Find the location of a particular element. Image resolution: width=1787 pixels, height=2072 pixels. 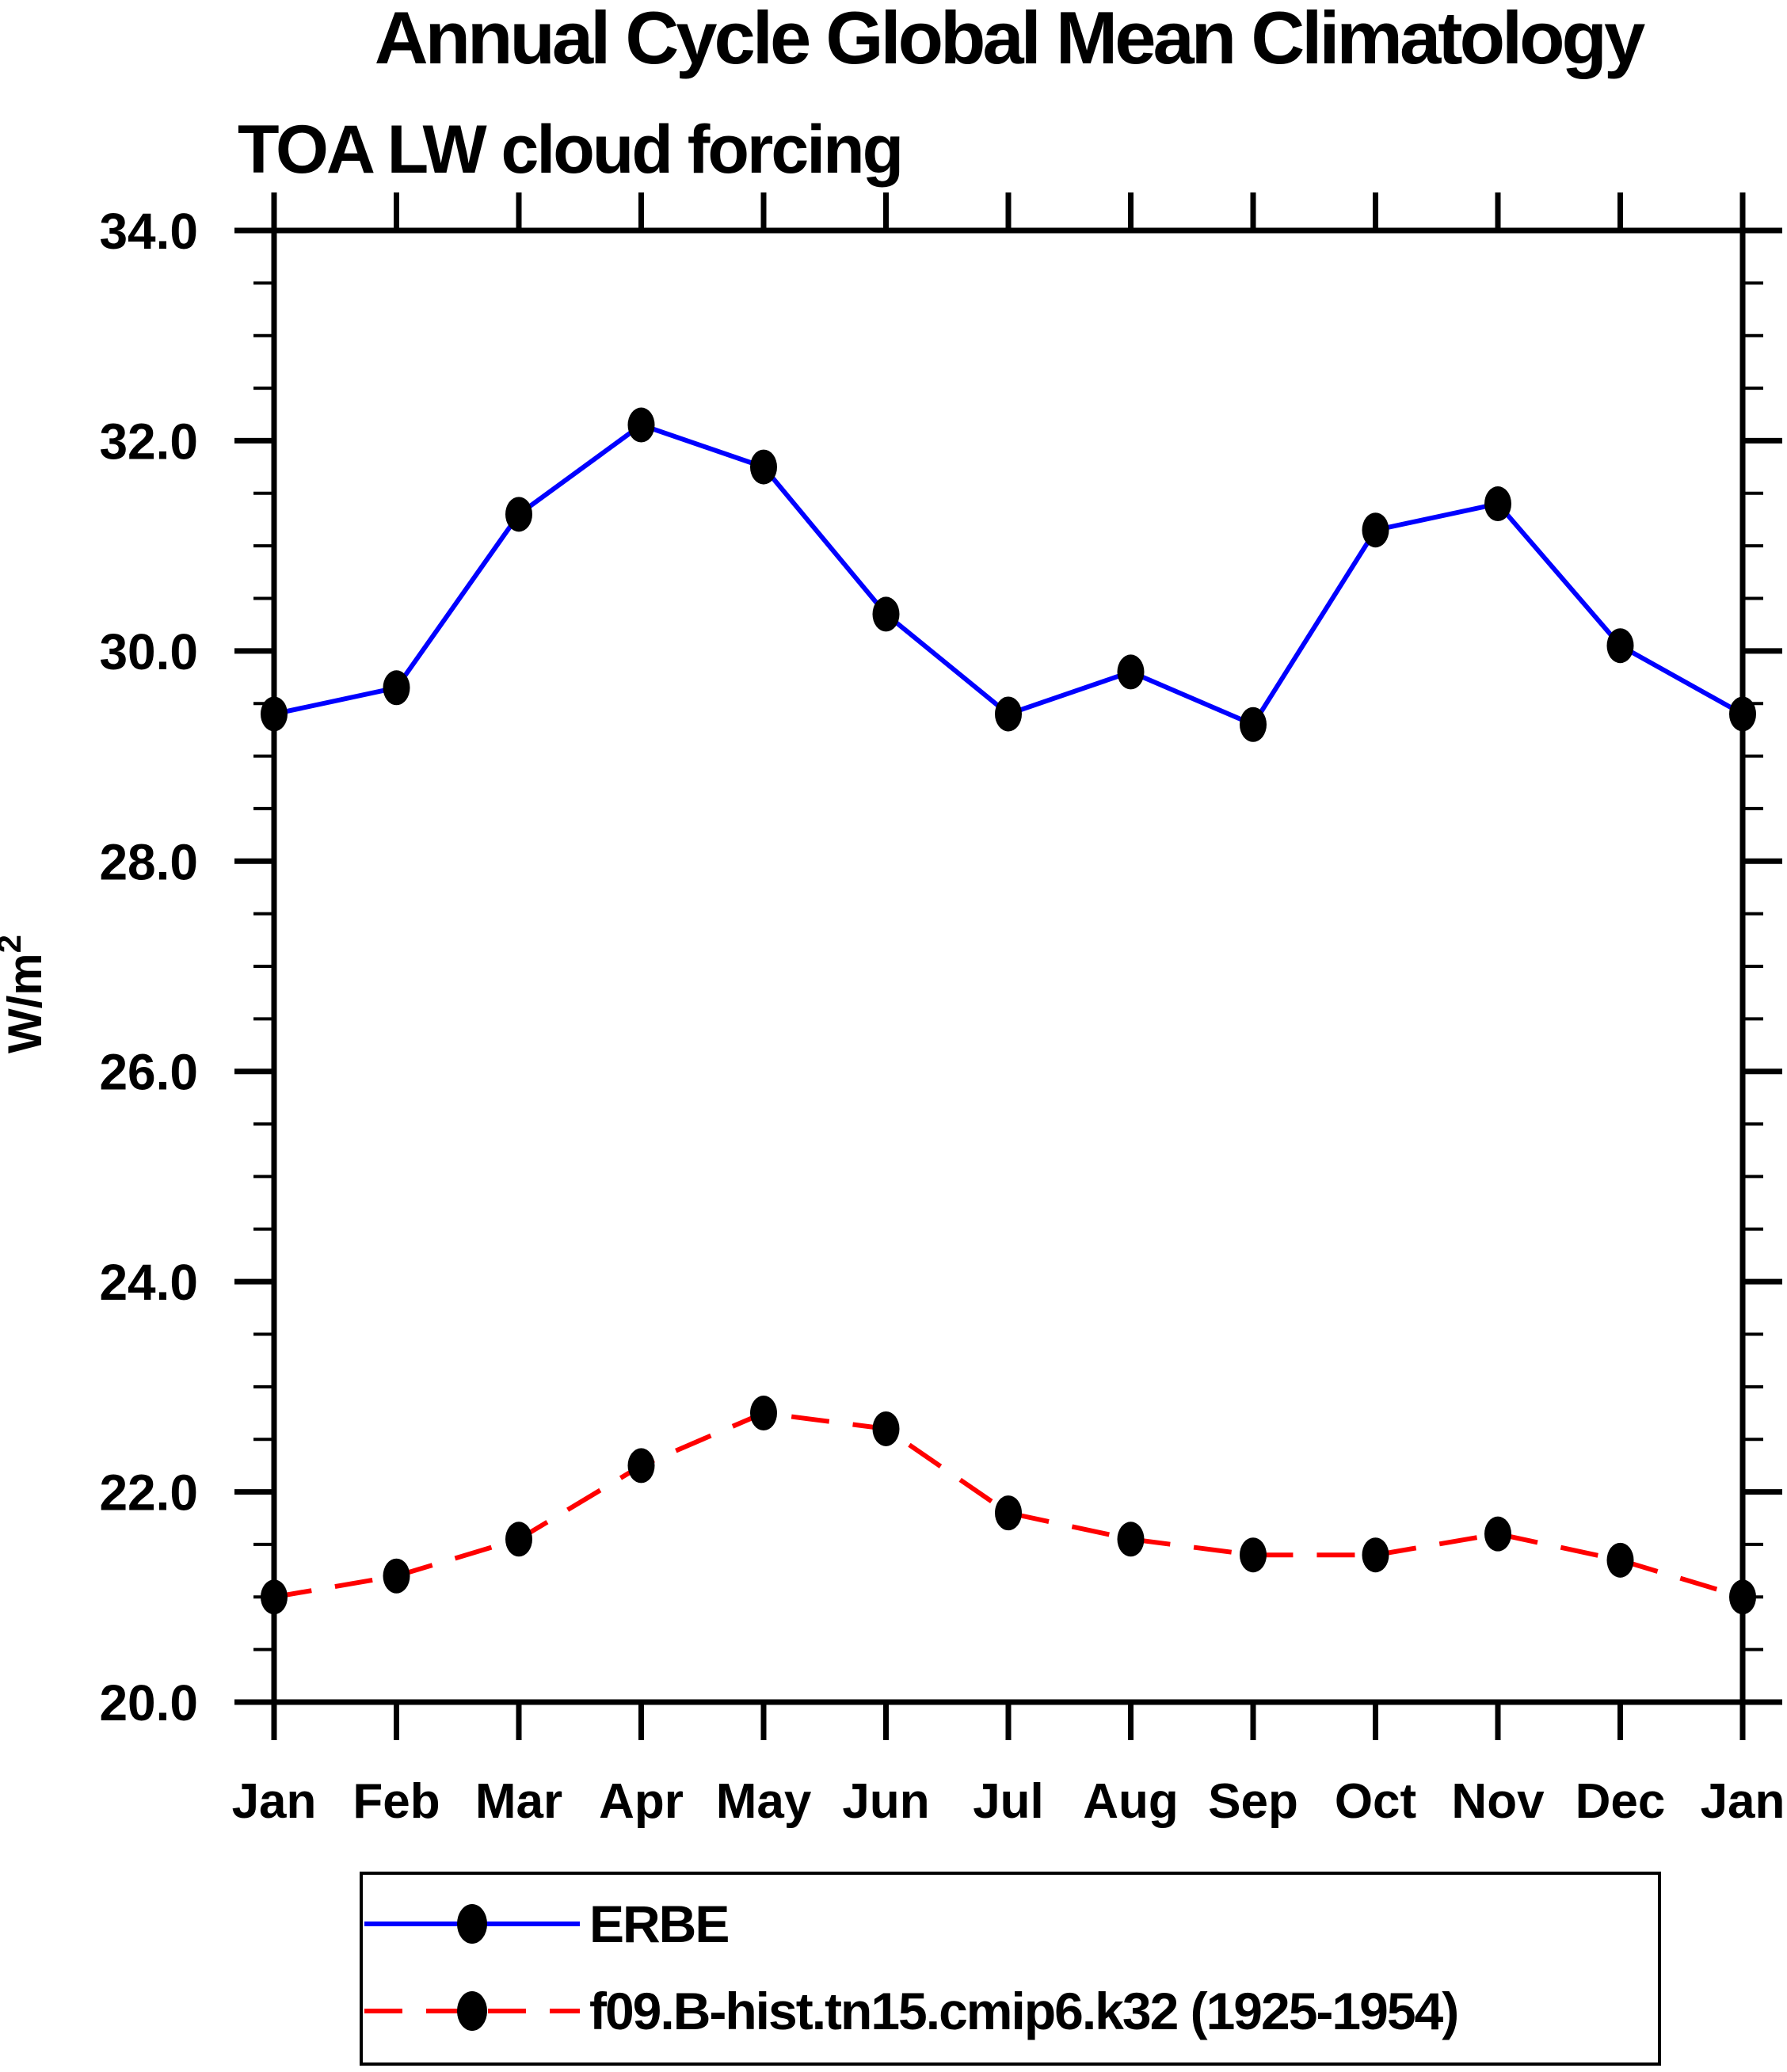

legend-box is located at coordinates (1011, 1969).